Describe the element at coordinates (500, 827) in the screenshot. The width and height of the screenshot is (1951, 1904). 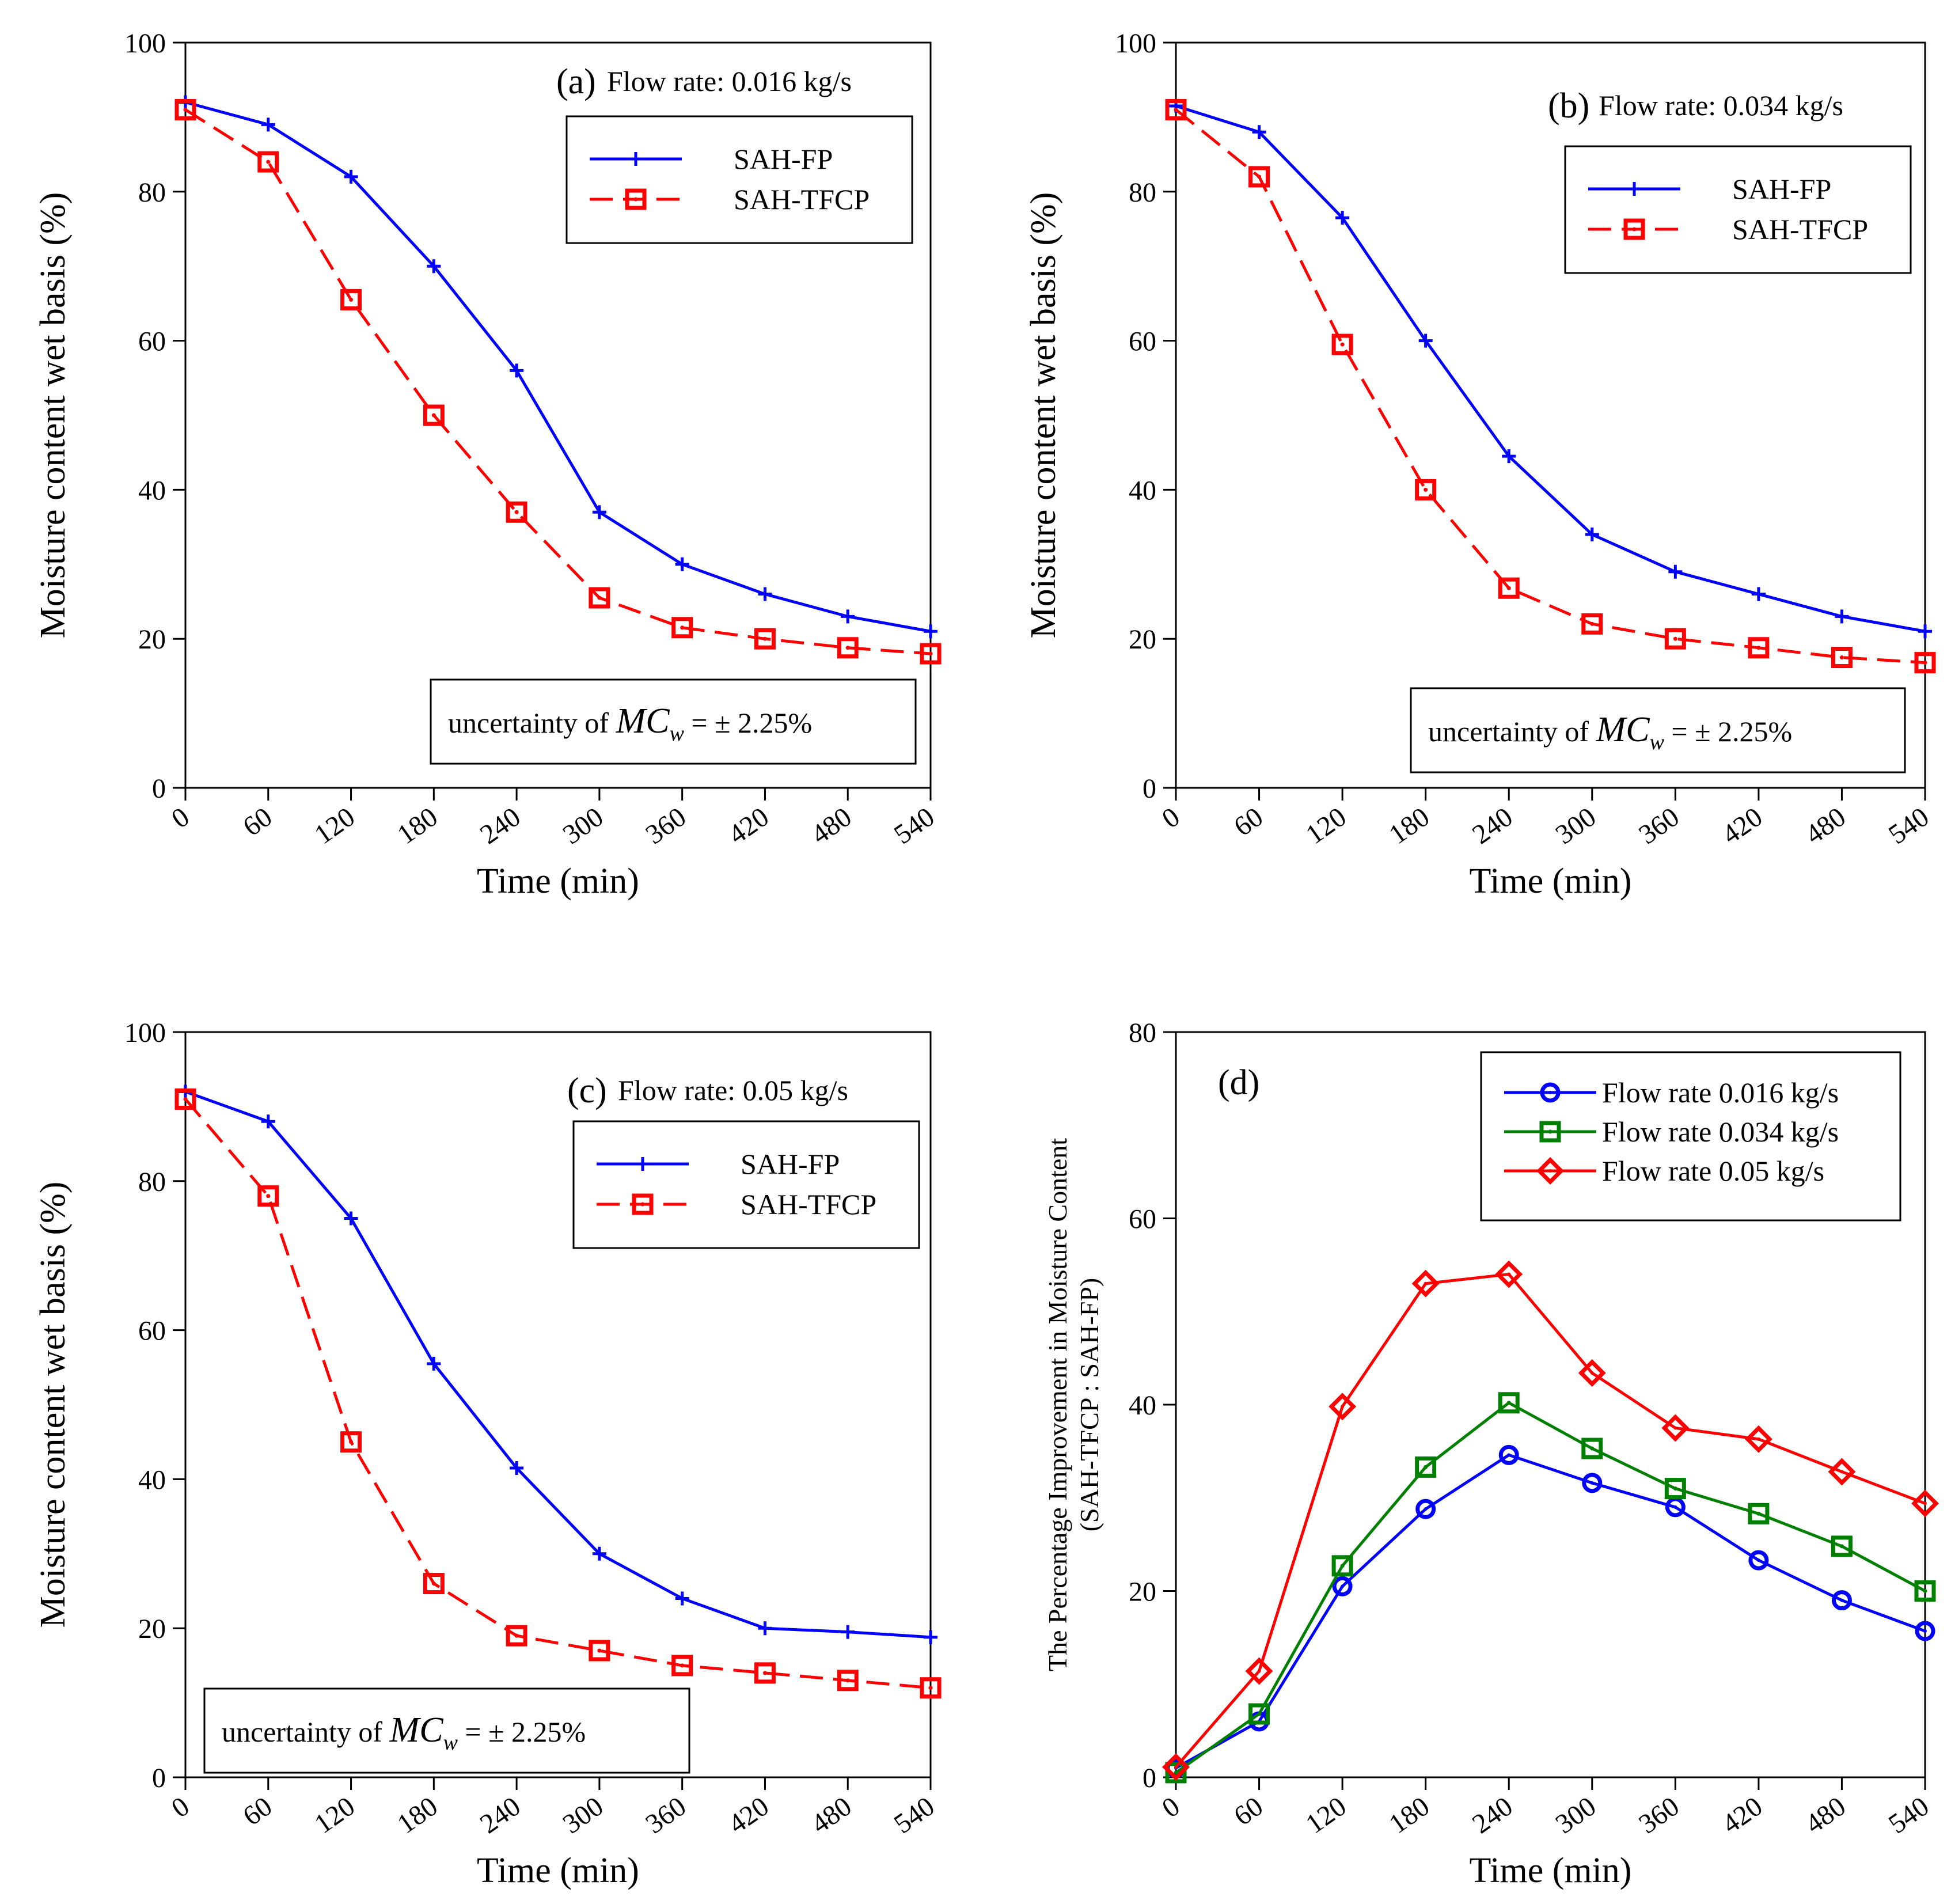
I see `panel-a-xtick-label: 240` at that location.